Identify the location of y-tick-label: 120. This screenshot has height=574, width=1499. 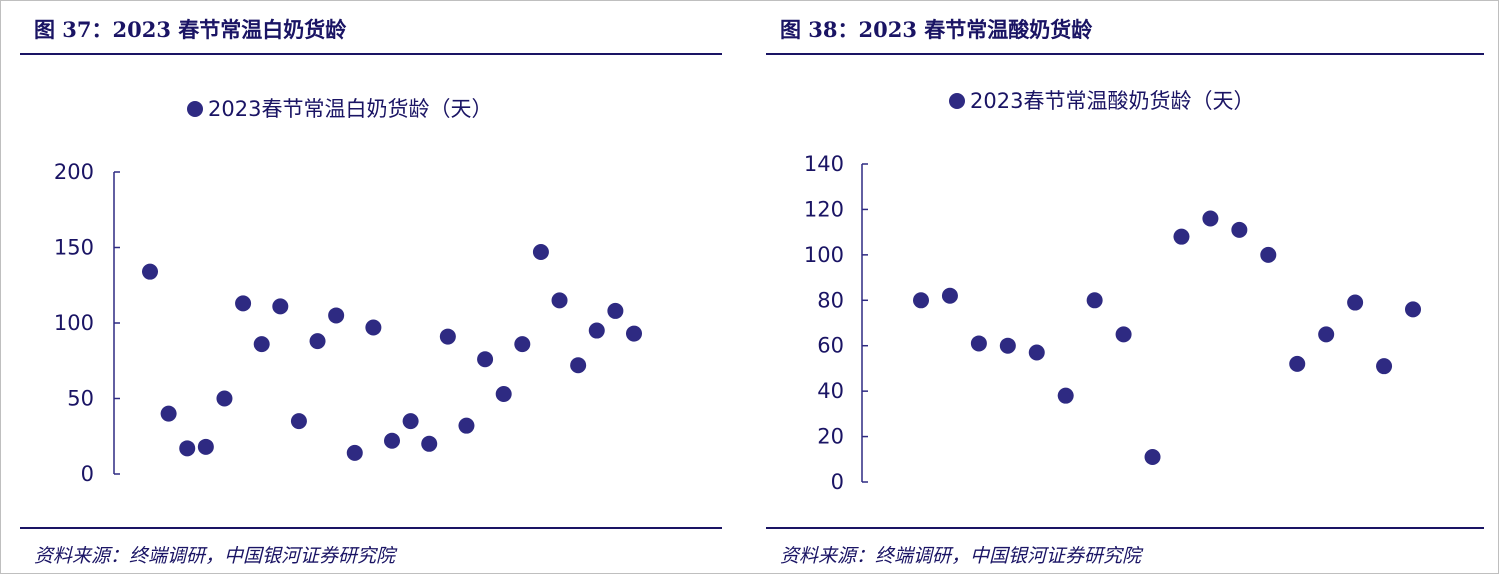
(824, 209).